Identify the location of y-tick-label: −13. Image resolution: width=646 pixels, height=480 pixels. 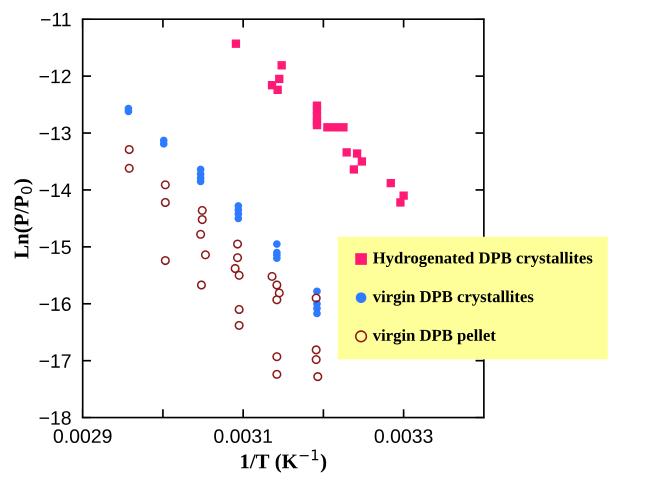
(55, 133).